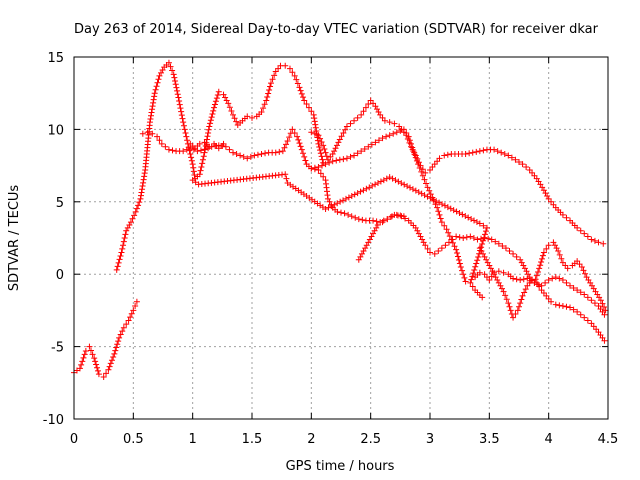  Describe the element at coordinates (55, 58) in the screenshot. I see `y-tick-label: 15` at that location.